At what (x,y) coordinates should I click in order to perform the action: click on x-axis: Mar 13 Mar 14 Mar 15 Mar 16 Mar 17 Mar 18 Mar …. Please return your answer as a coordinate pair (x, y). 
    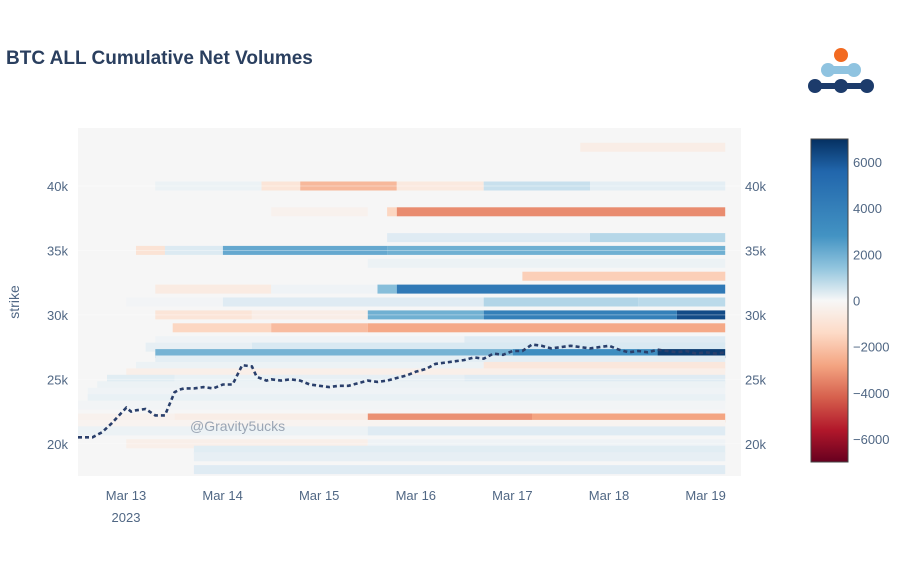
    Looking at the image, I should click on (416, 506).